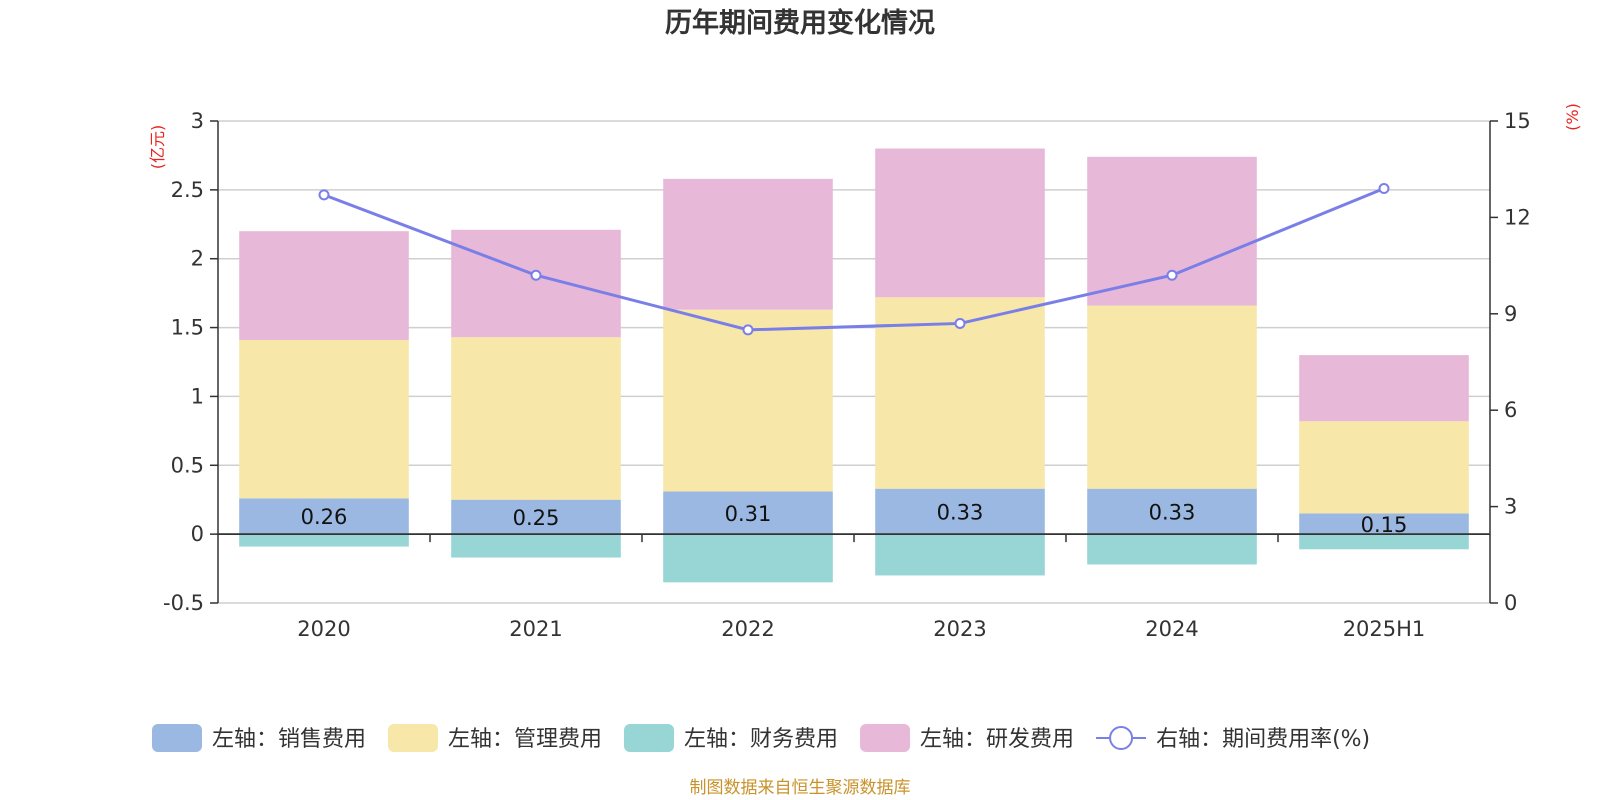 Image resolution: width=1600 pixels, height=800 pixels. What do you see at coordinates (197, 259) in the screenshot?
I see `left-tick-label: 2` at bounding box center [197, 259].